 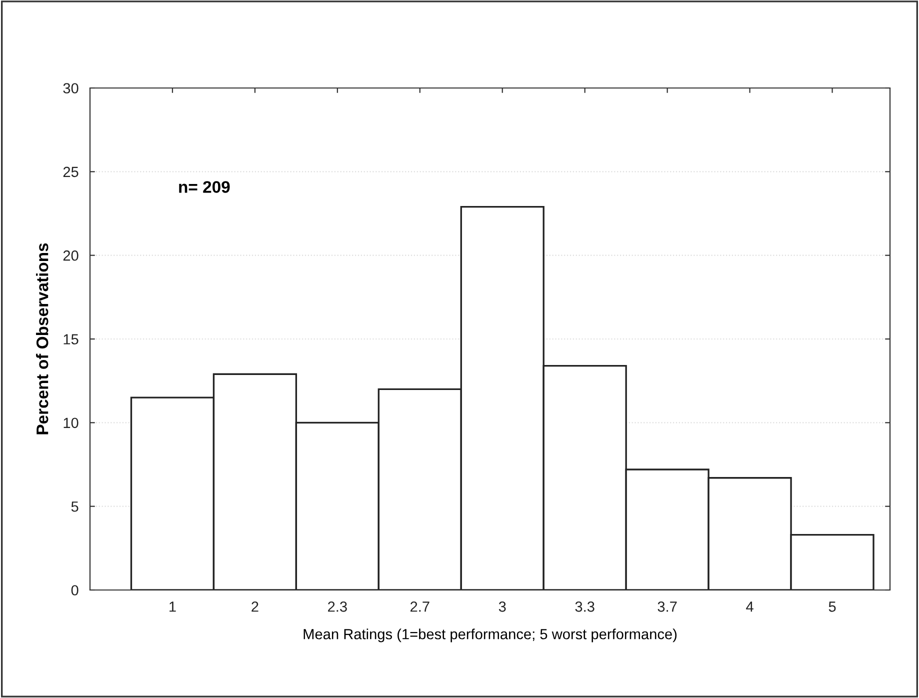 I want to click on x-tick-label: 2, so click(x=255, y=606).